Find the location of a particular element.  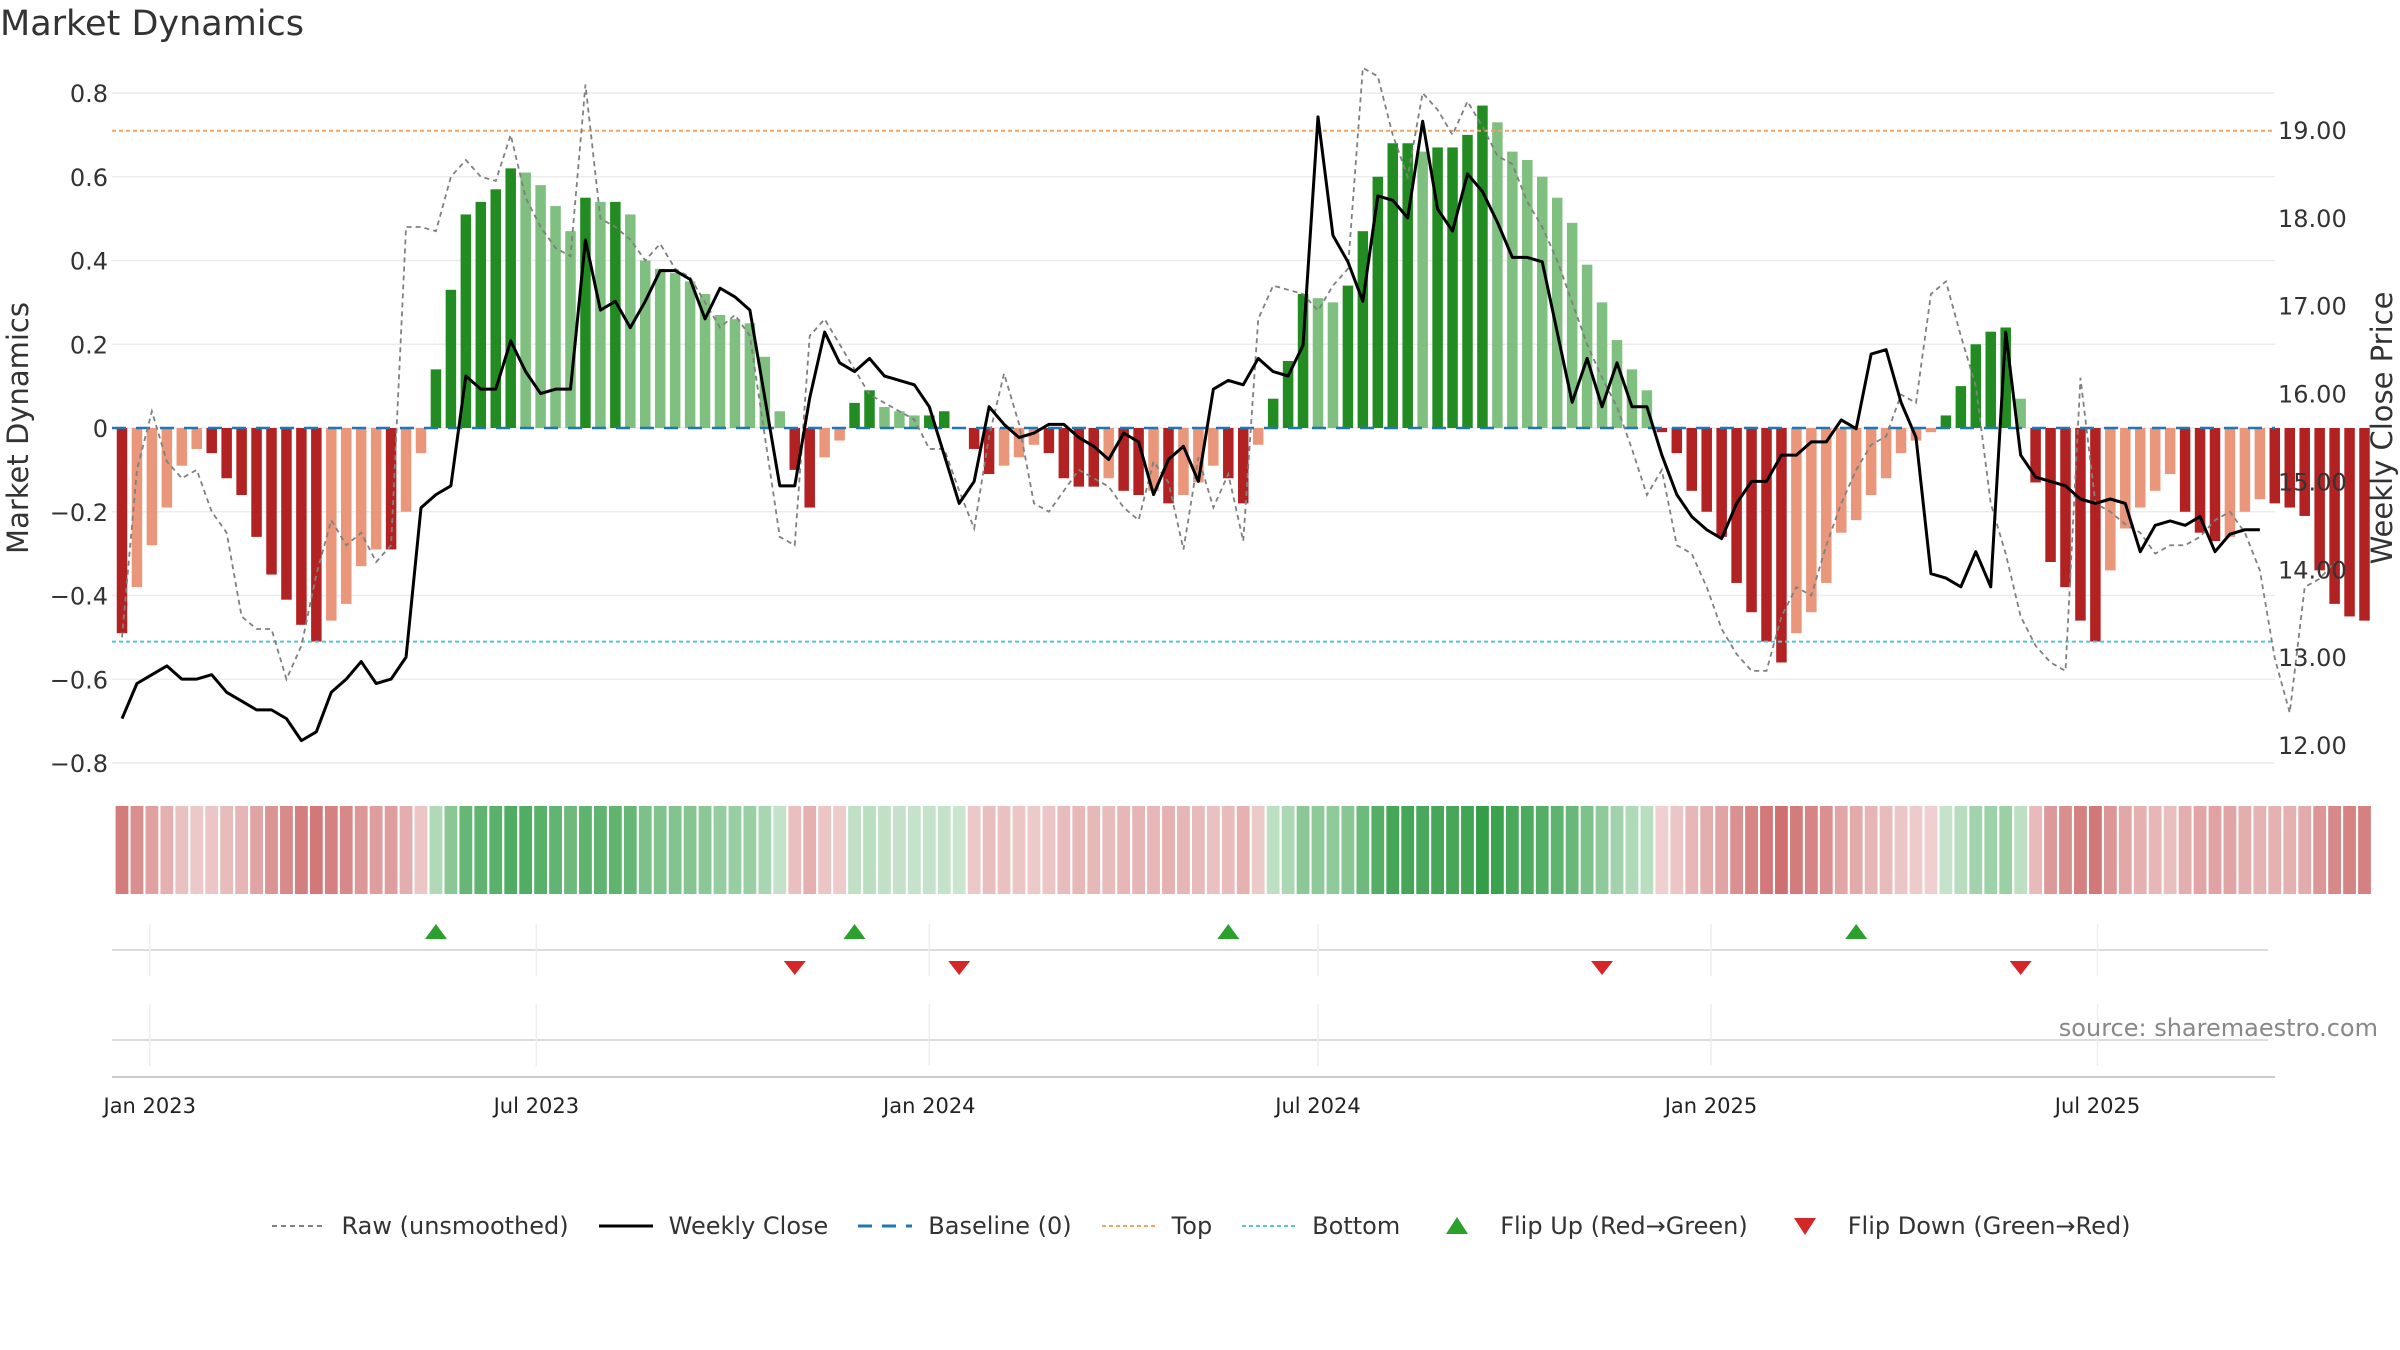

y2-tick-label: 15.00 is located at coordinates (2312, 482).